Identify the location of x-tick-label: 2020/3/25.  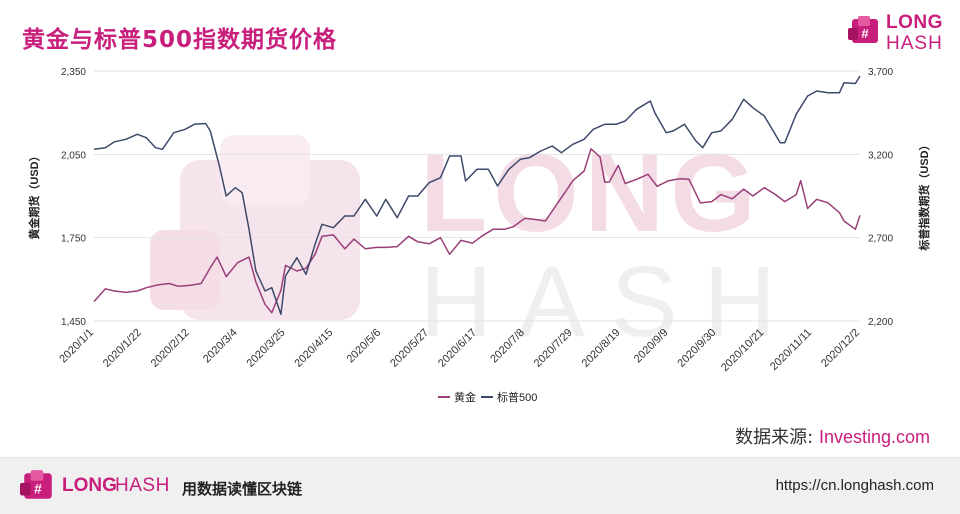
(266, 348).